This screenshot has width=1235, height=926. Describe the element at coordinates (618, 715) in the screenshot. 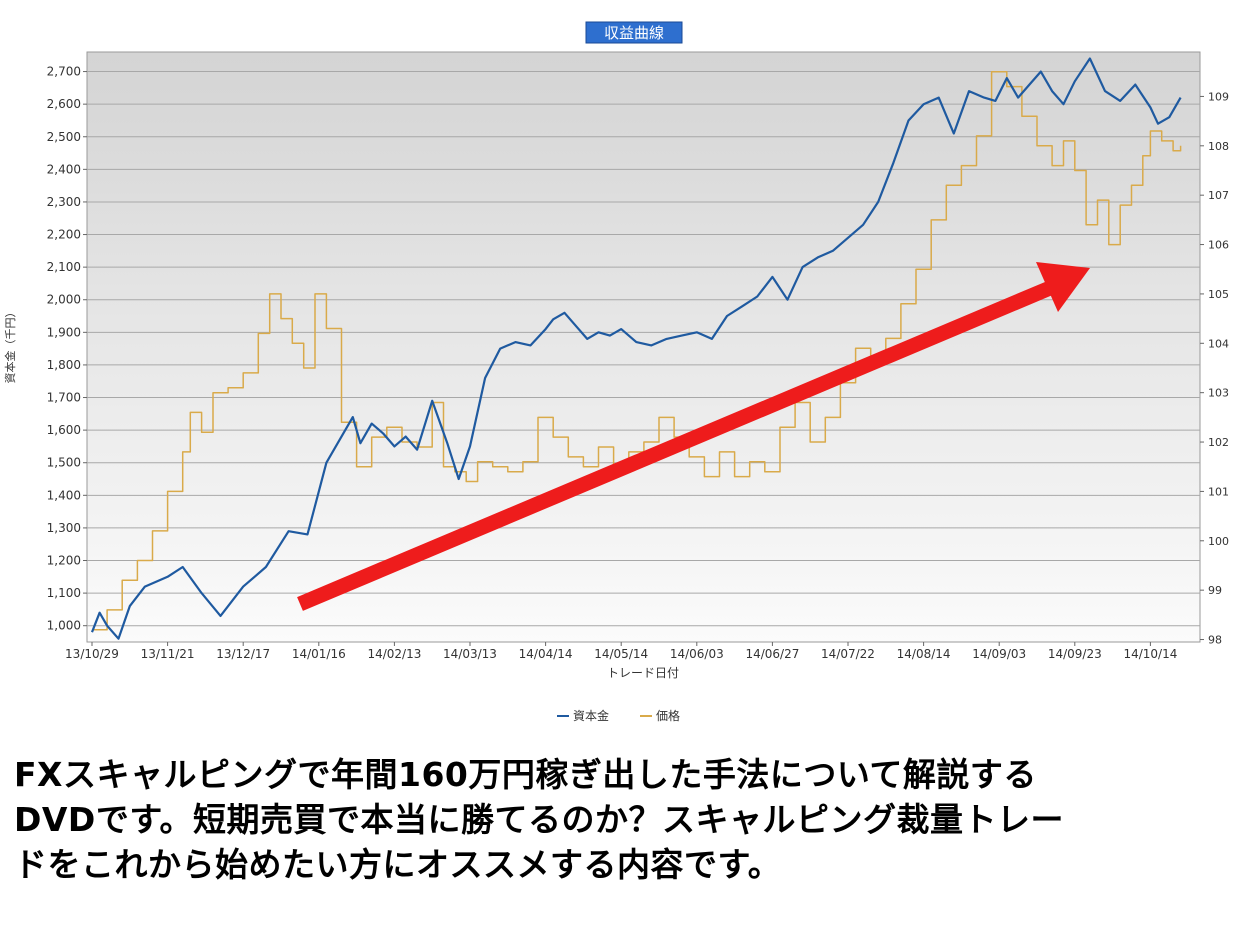

I see `legend: 資本金 価格` at that location.